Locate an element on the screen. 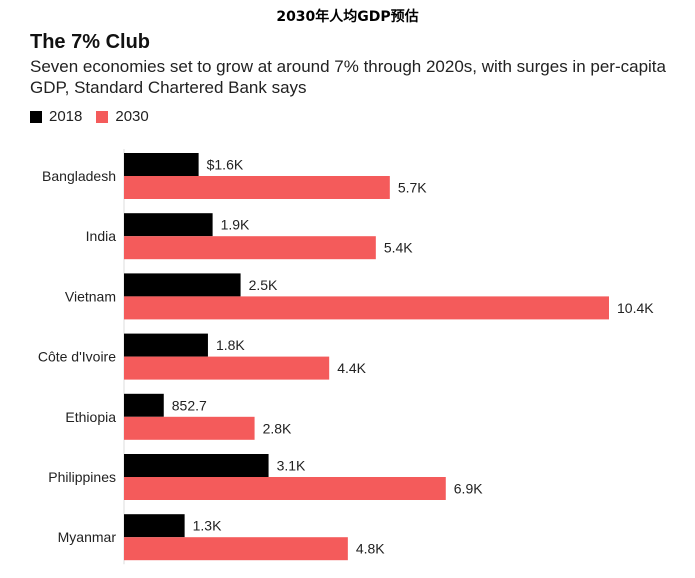  value-label-cote-d-ivoire-2018: 1.8K is located at coordinates (230, 345).